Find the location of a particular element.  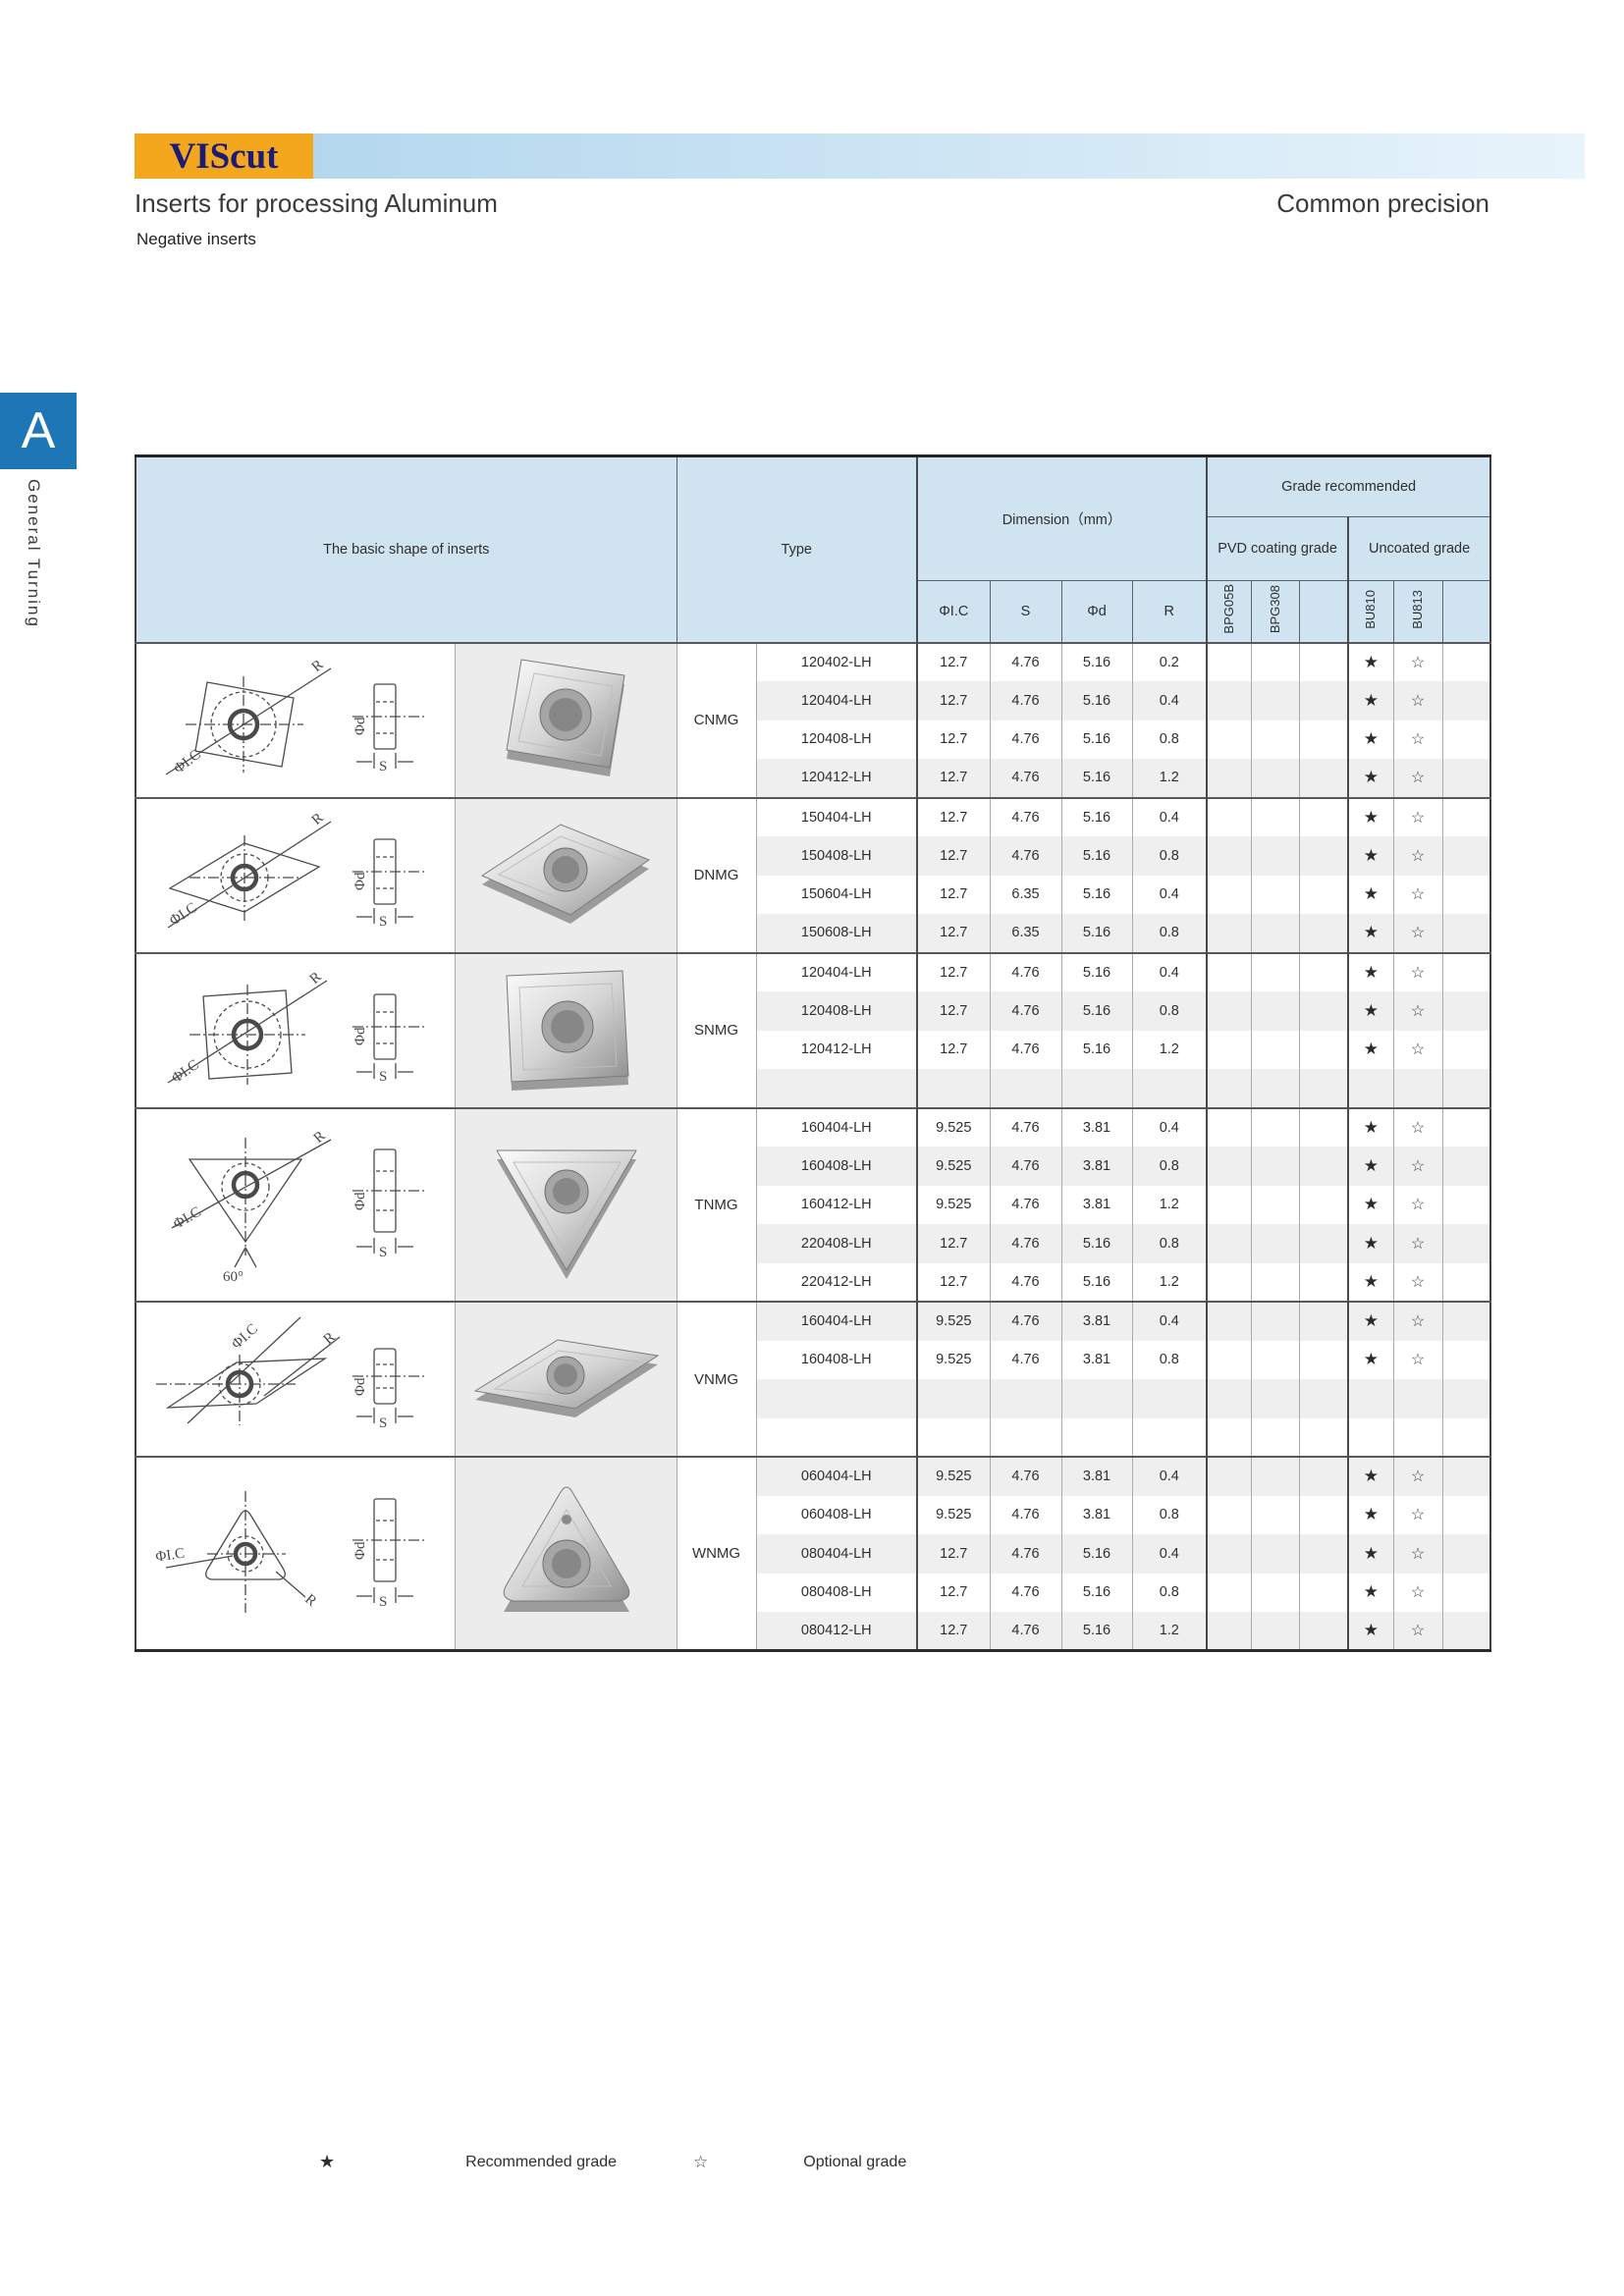

table-row: 220412-LH 12.7 4.76 5.16 1.2 ★ ☆ is located at coordinates (813, 1282).